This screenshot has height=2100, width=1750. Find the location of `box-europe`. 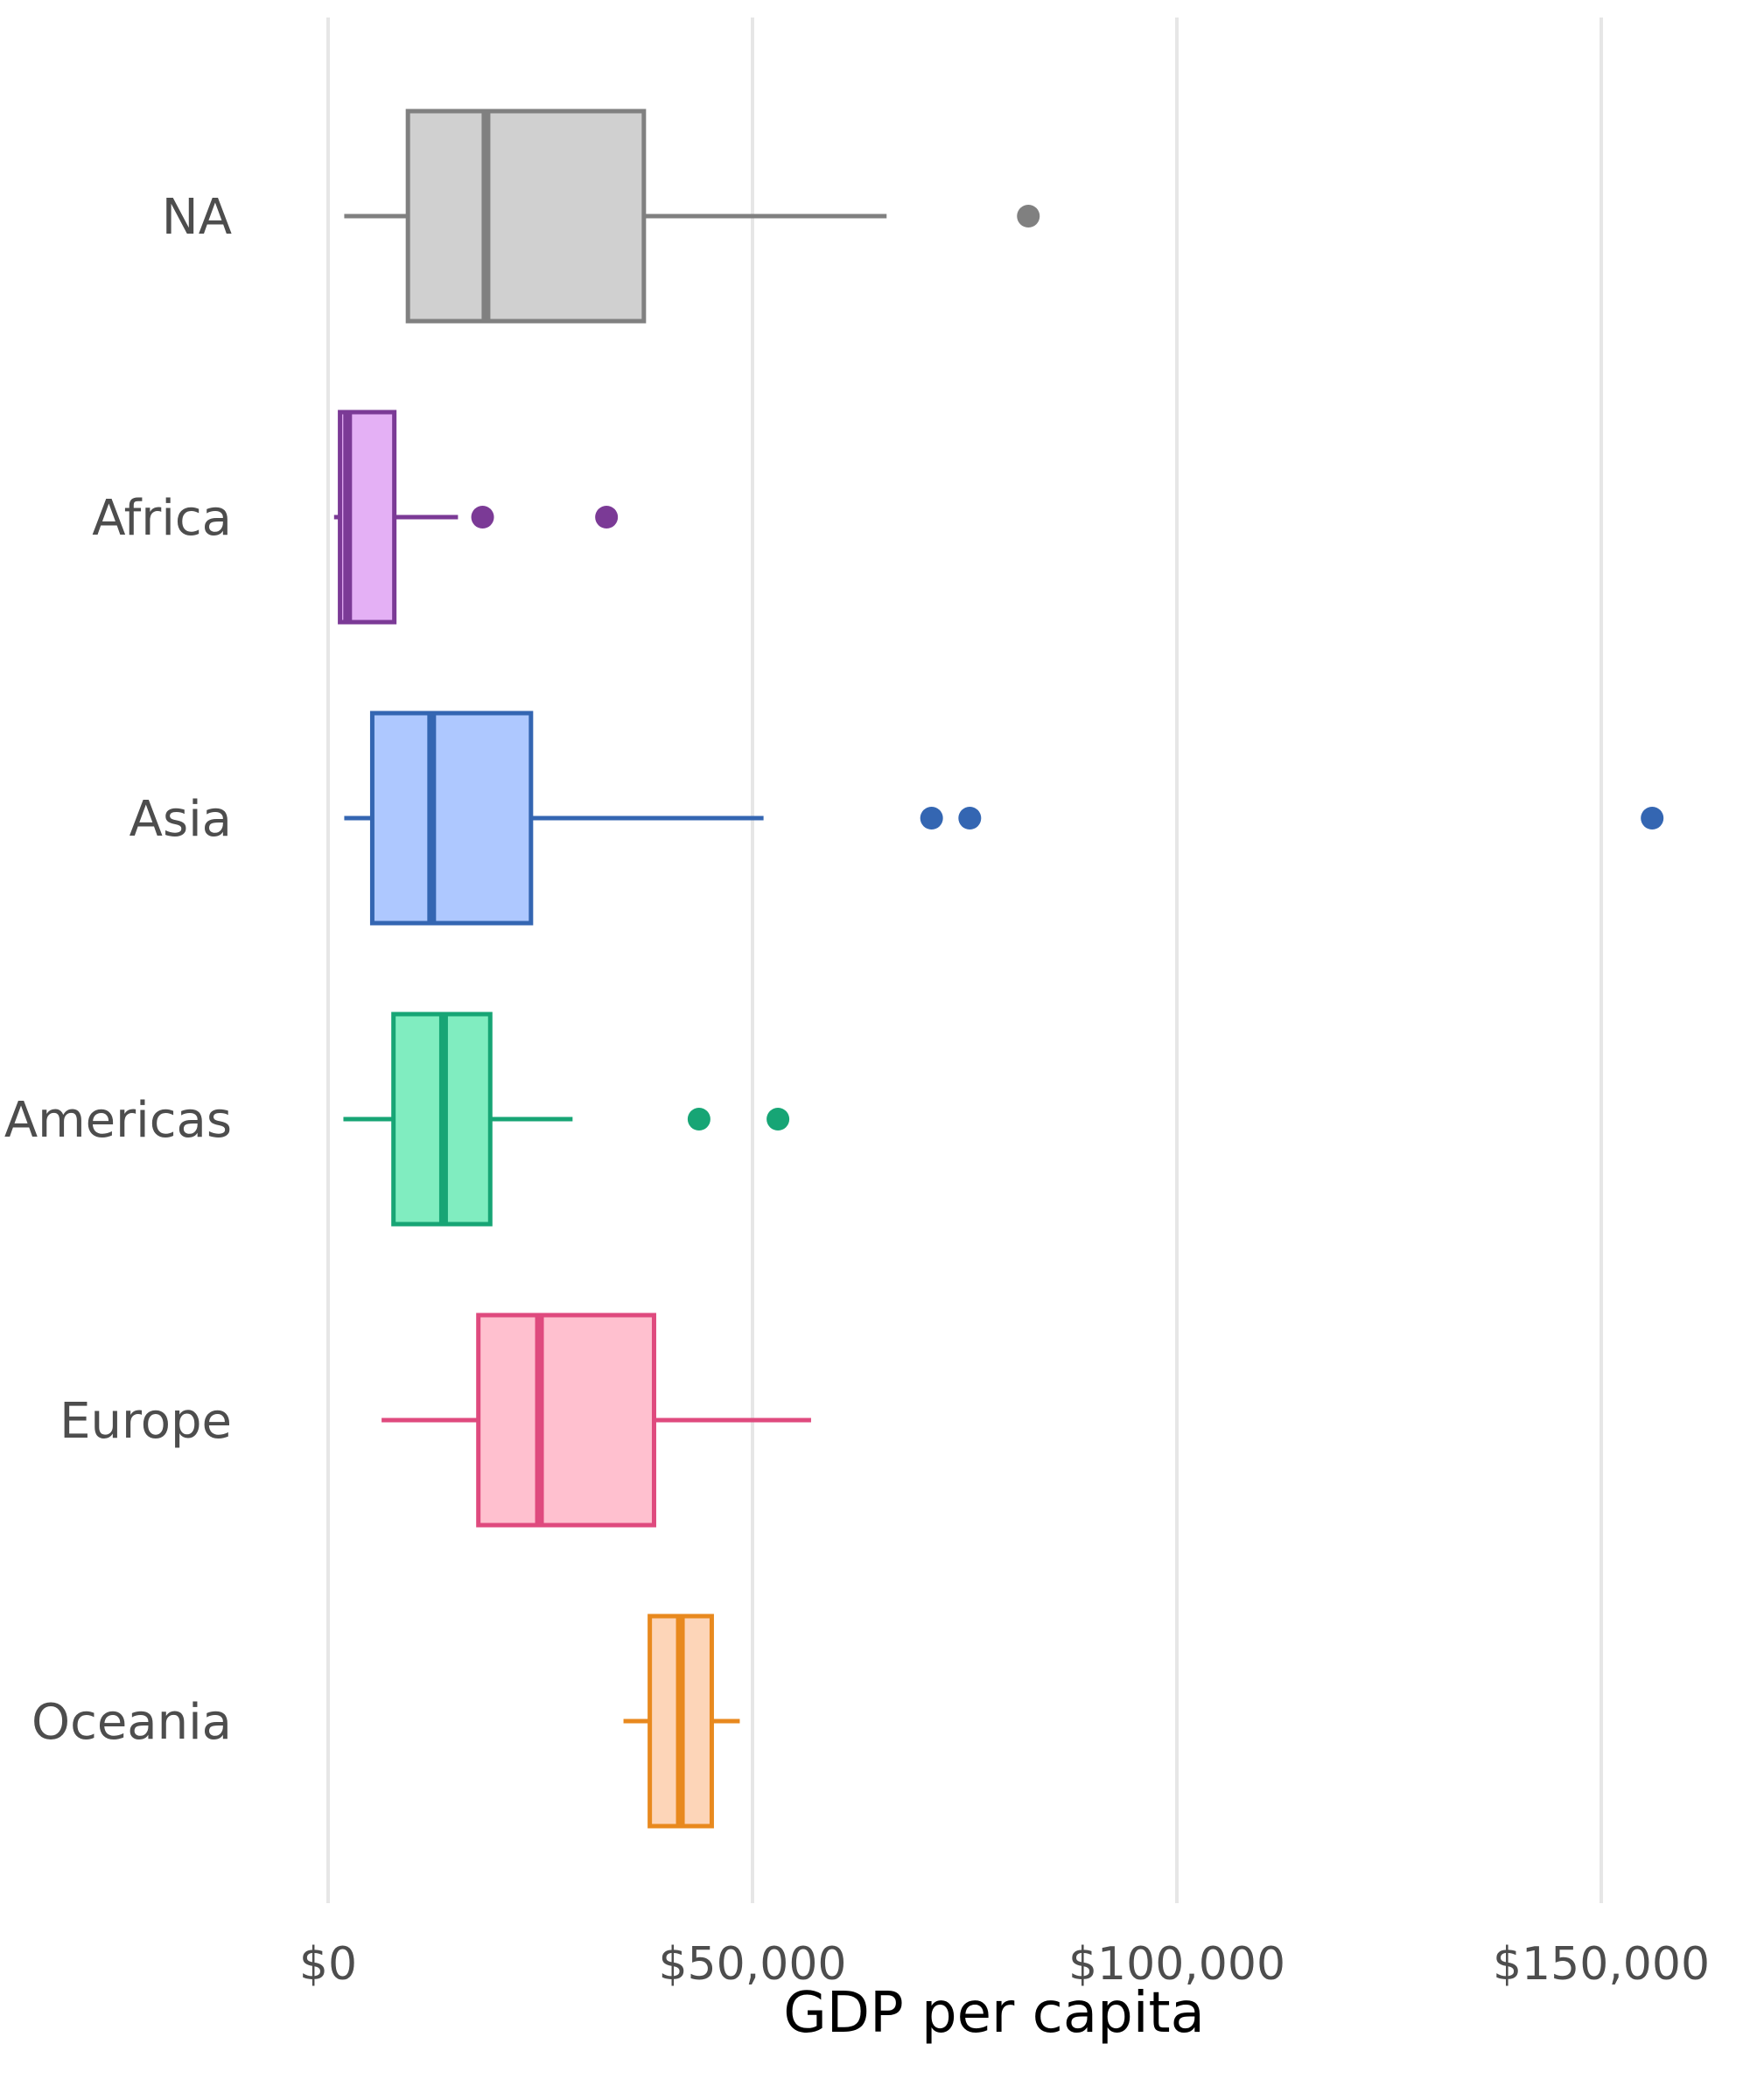

box-europe is located at coordinates (596, 1420).